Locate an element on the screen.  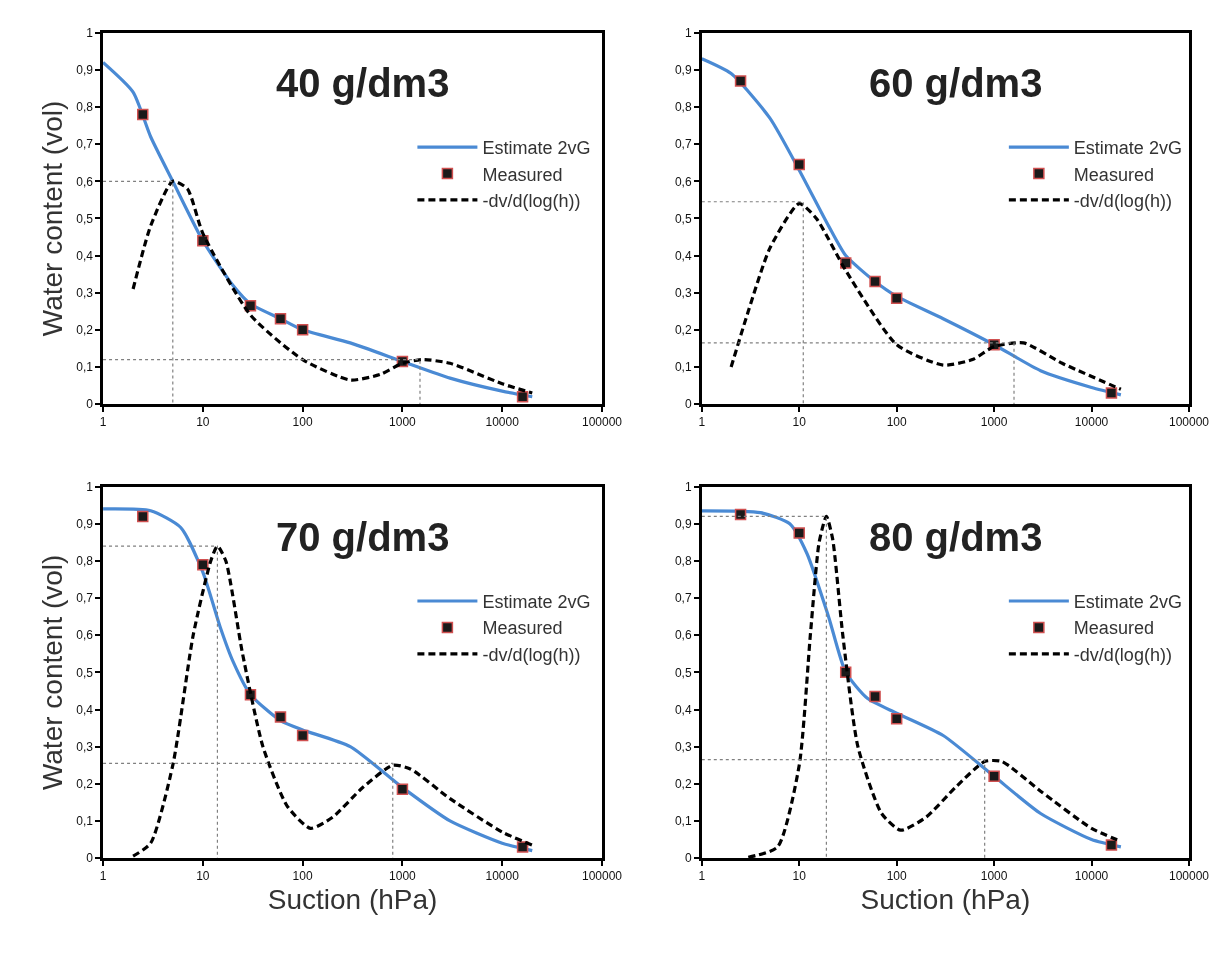
text: 80 g/dm3 is located at coordinates (956, 537).